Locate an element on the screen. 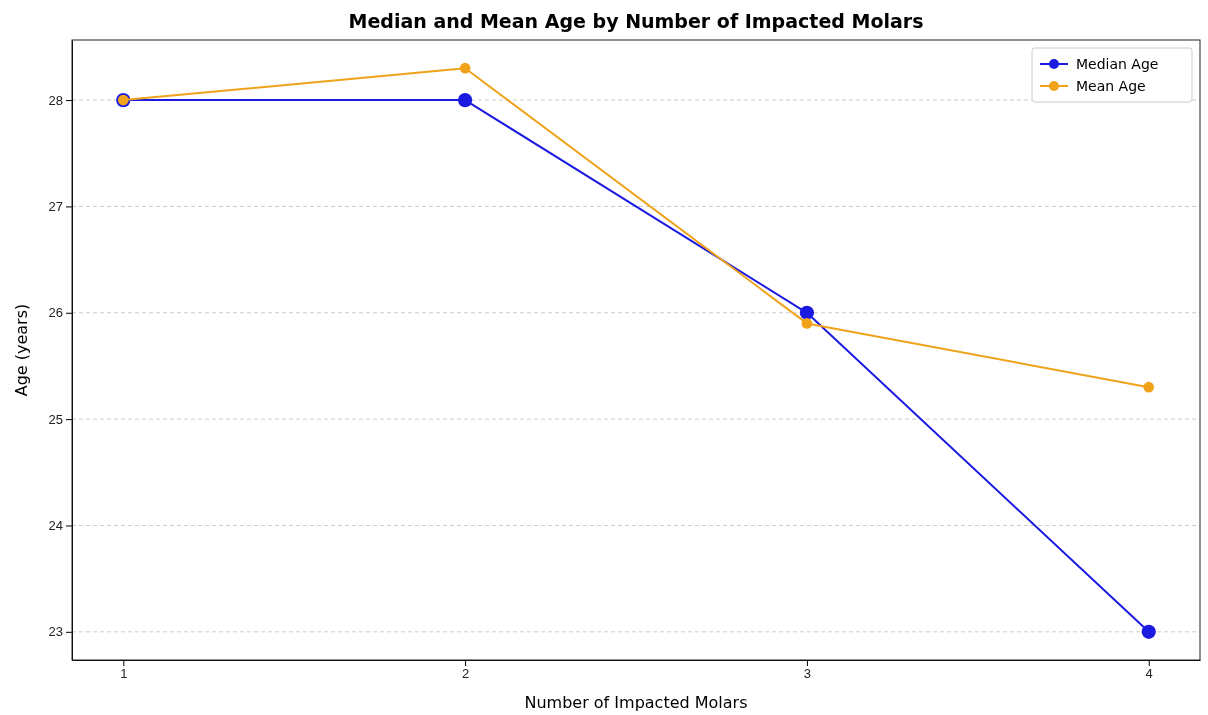 The height and width of the screenshot is (715, 1208). legend-label: Mean Age is located at coordinates (1111, 86).